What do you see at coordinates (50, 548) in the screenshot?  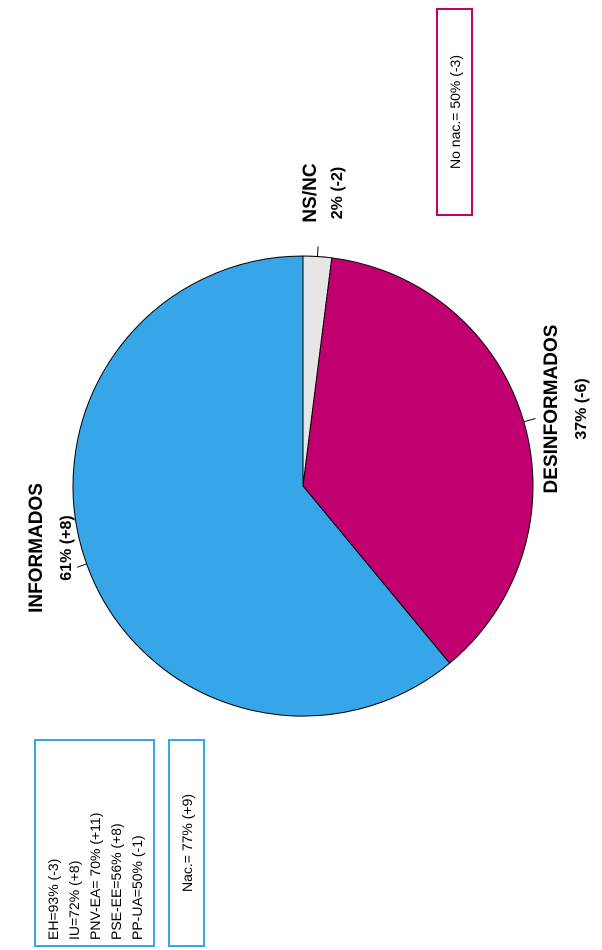 I see `slice-label-informados: INFORMADOS 61% (+8)` at bounding box center [50, 548].